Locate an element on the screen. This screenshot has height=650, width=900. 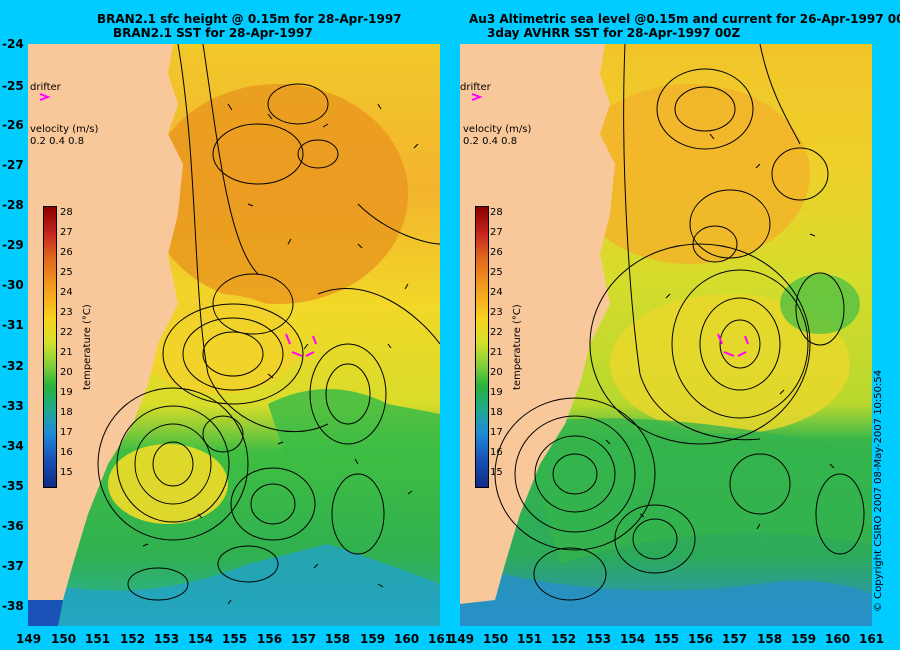
y-tick: -25 is located at coordinates (13, 86).